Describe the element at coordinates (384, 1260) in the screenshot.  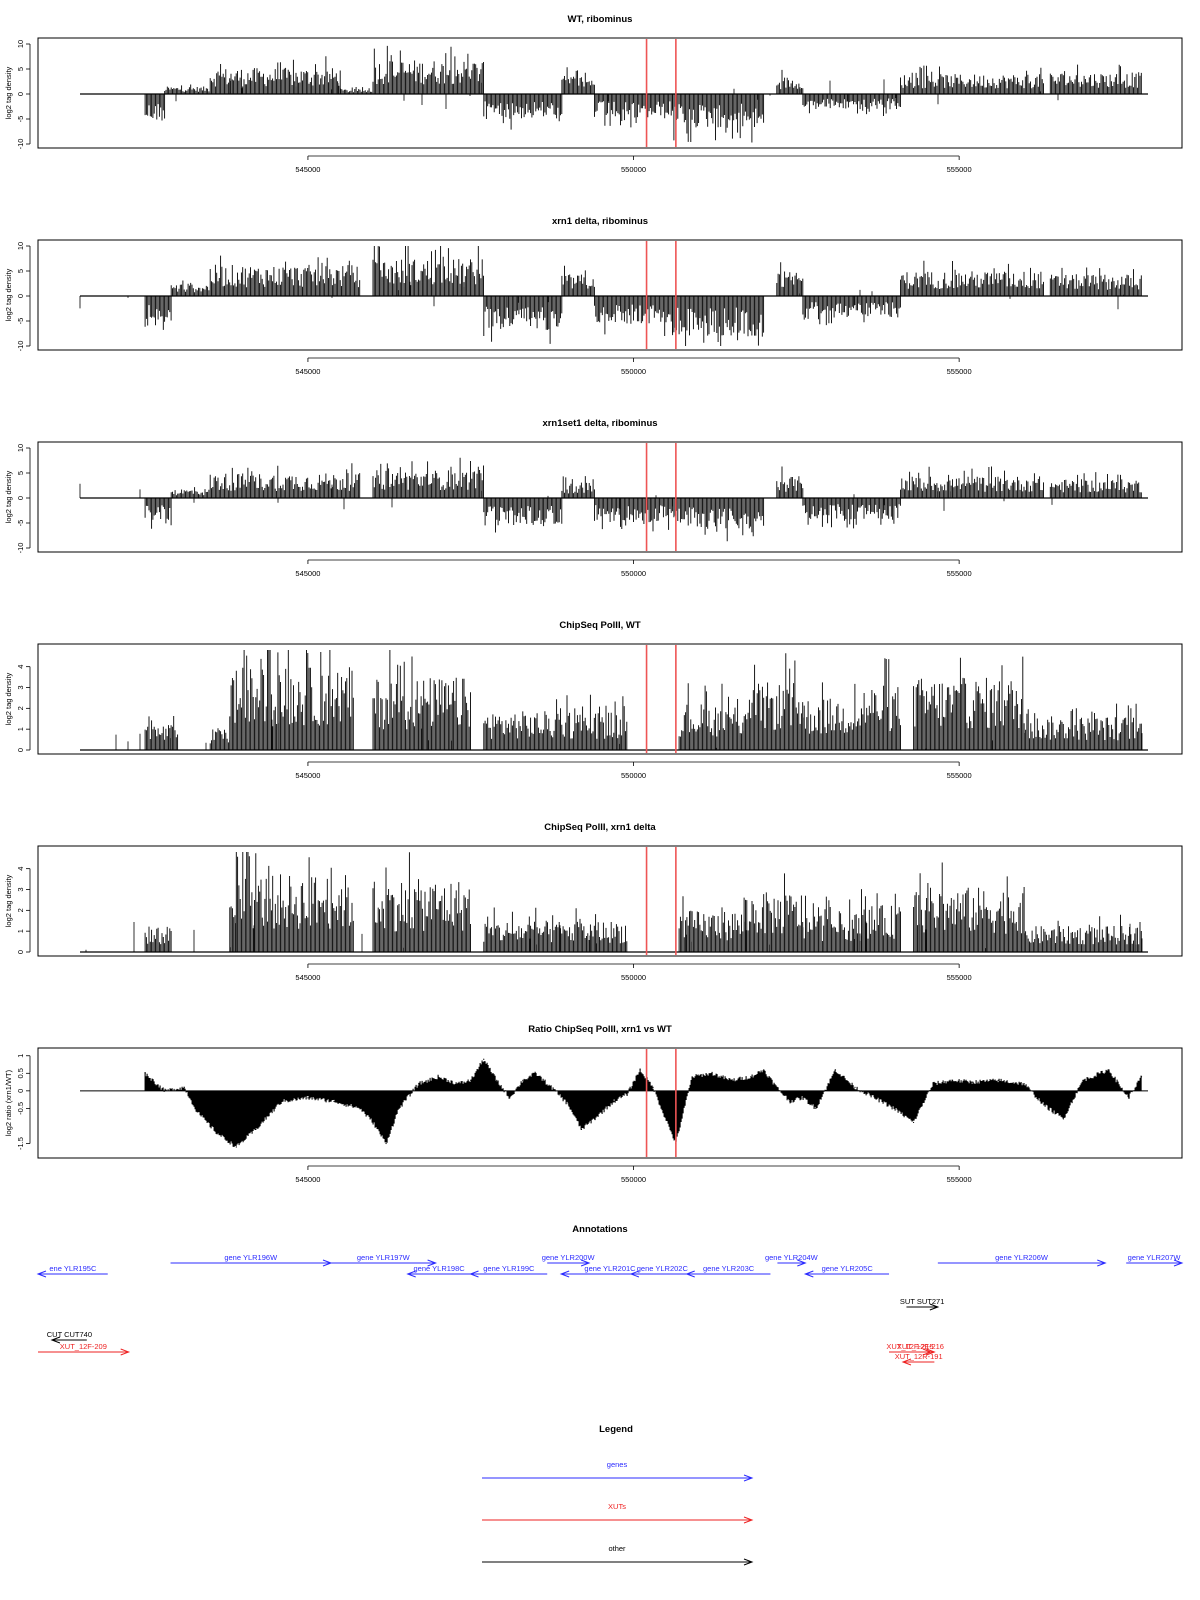
I see `annotation-gene: gene YLR197W` at that location.